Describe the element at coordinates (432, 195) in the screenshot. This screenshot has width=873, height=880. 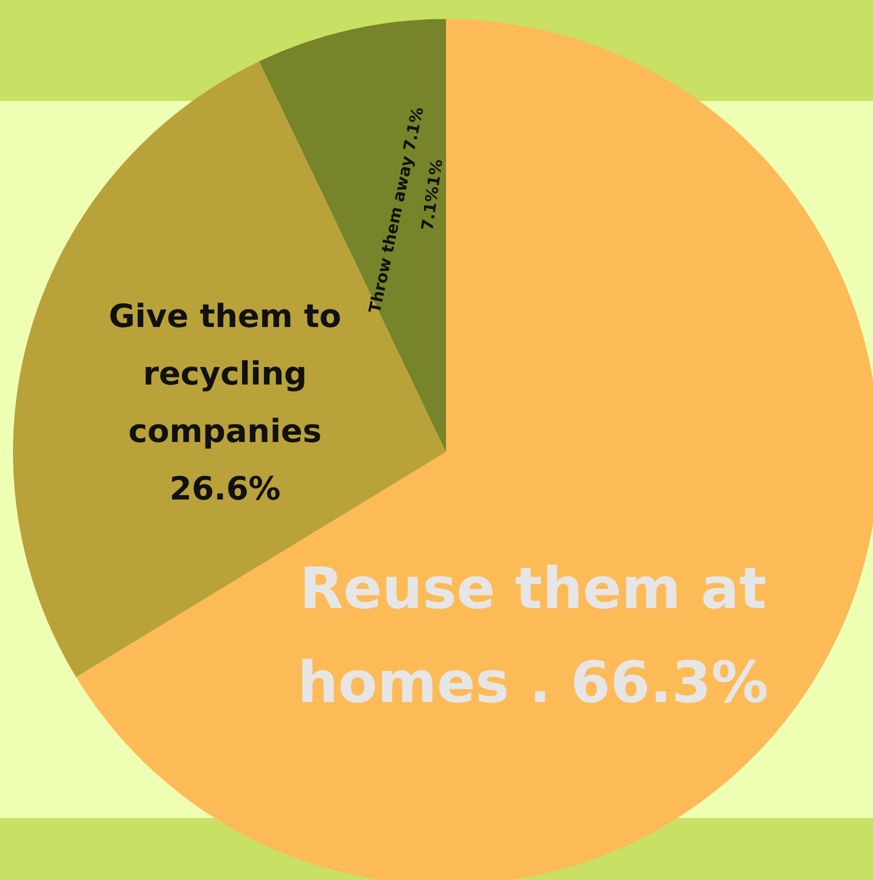
I see `text: 7.1%1%` at that location.